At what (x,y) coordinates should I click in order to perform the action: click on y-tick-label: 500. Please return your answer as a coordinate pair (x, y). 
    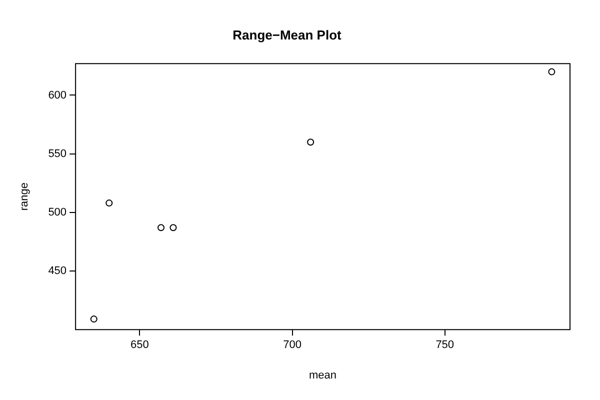
    Looking at the image, I should click on (57, 212).